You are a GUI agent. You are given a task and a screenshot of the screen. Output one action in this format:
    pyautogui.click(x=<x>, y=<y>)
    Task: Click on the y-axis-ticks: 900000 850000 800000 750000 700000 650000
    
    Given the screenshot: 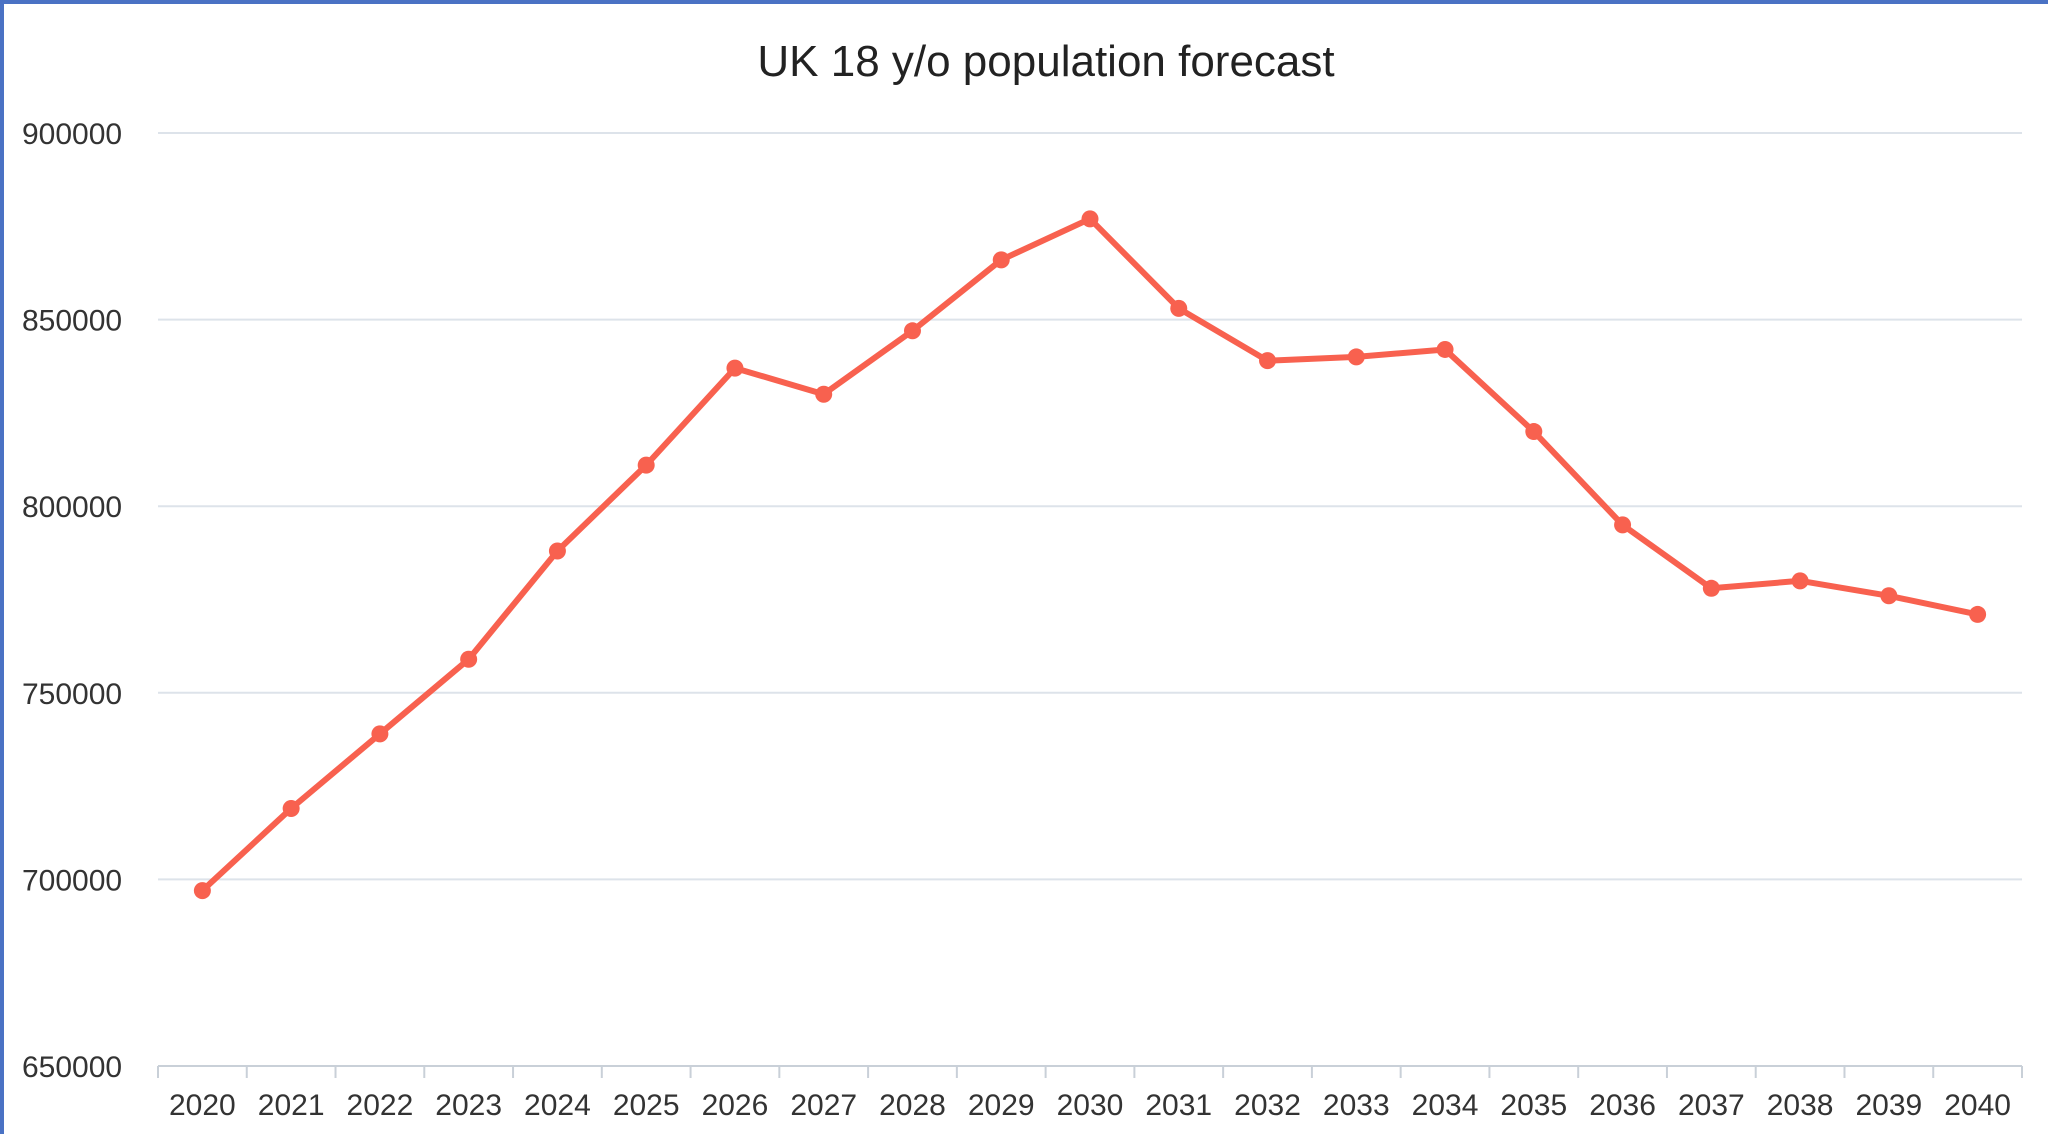 What is the action you would take?
    pyautogui.click(x=72, y=601)
    